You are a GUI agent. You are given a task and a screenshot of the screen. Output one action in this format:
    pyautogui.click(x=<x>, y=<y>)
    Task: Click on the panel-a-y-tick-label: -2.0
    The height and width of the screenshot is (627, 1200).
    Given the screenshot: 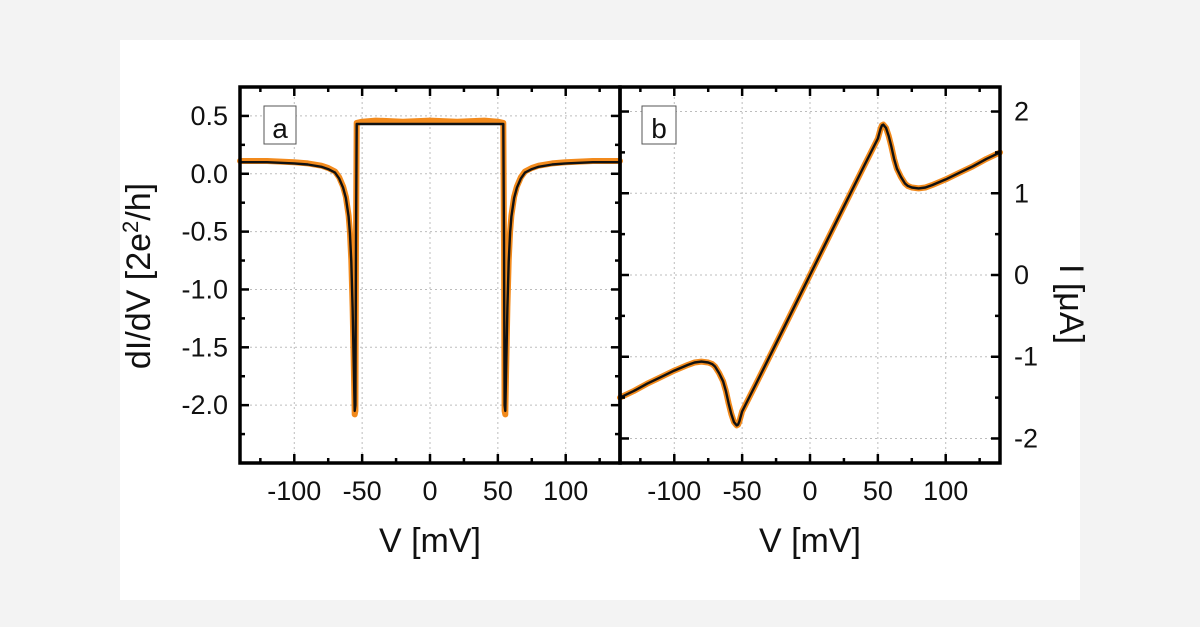 What is the action you would take?
    pyautogui.click(x=204, y=405)
    